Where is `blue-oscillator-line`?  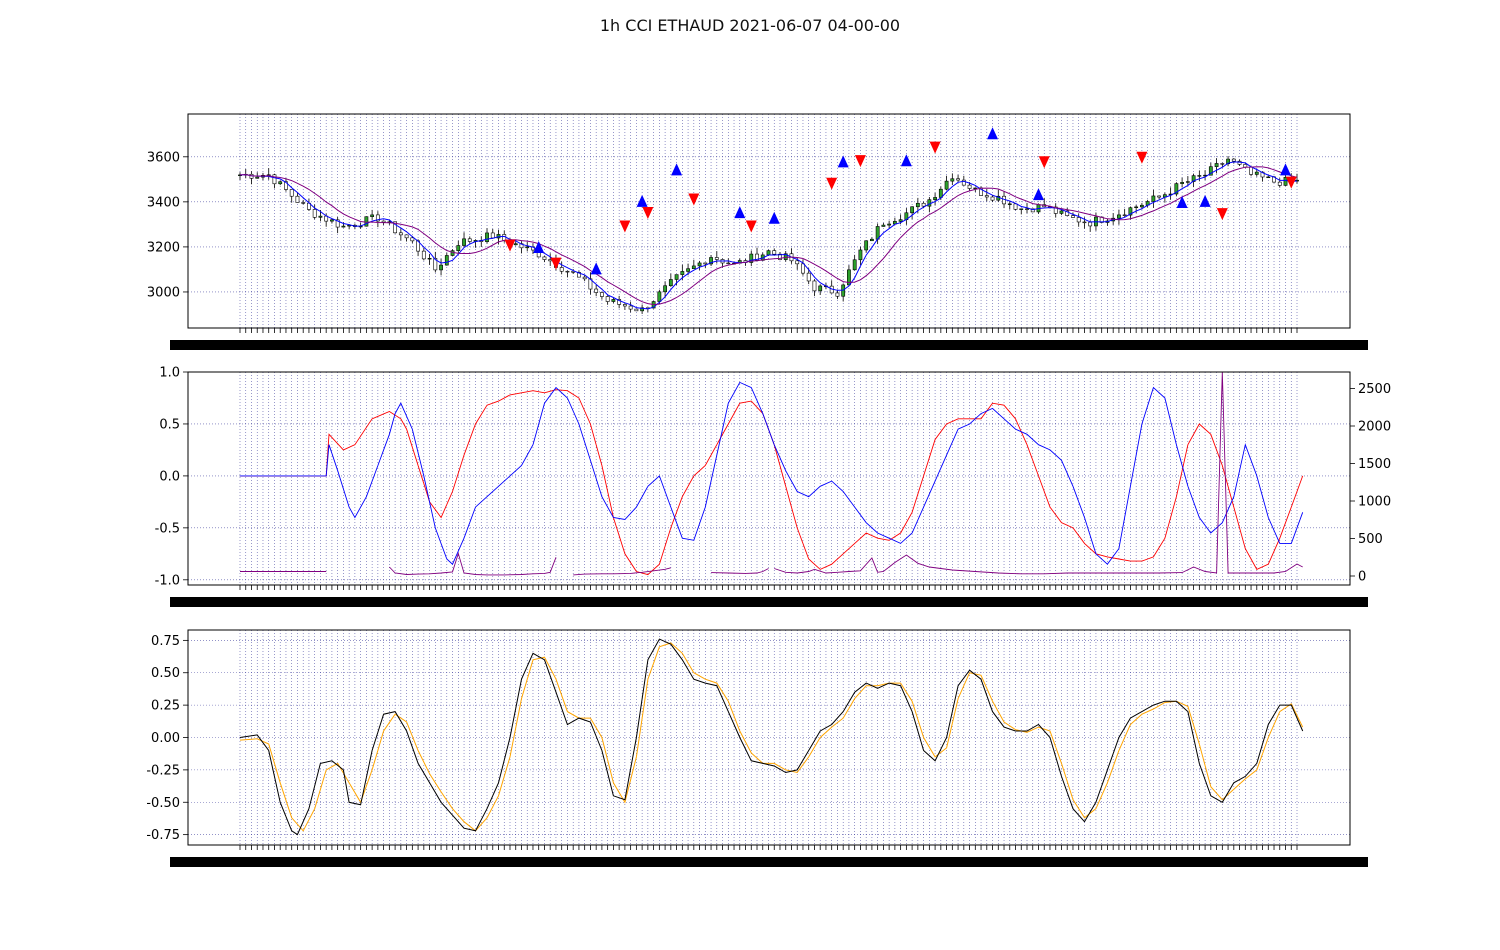 blue-oscillator-line is located at coordinates (772, 473).